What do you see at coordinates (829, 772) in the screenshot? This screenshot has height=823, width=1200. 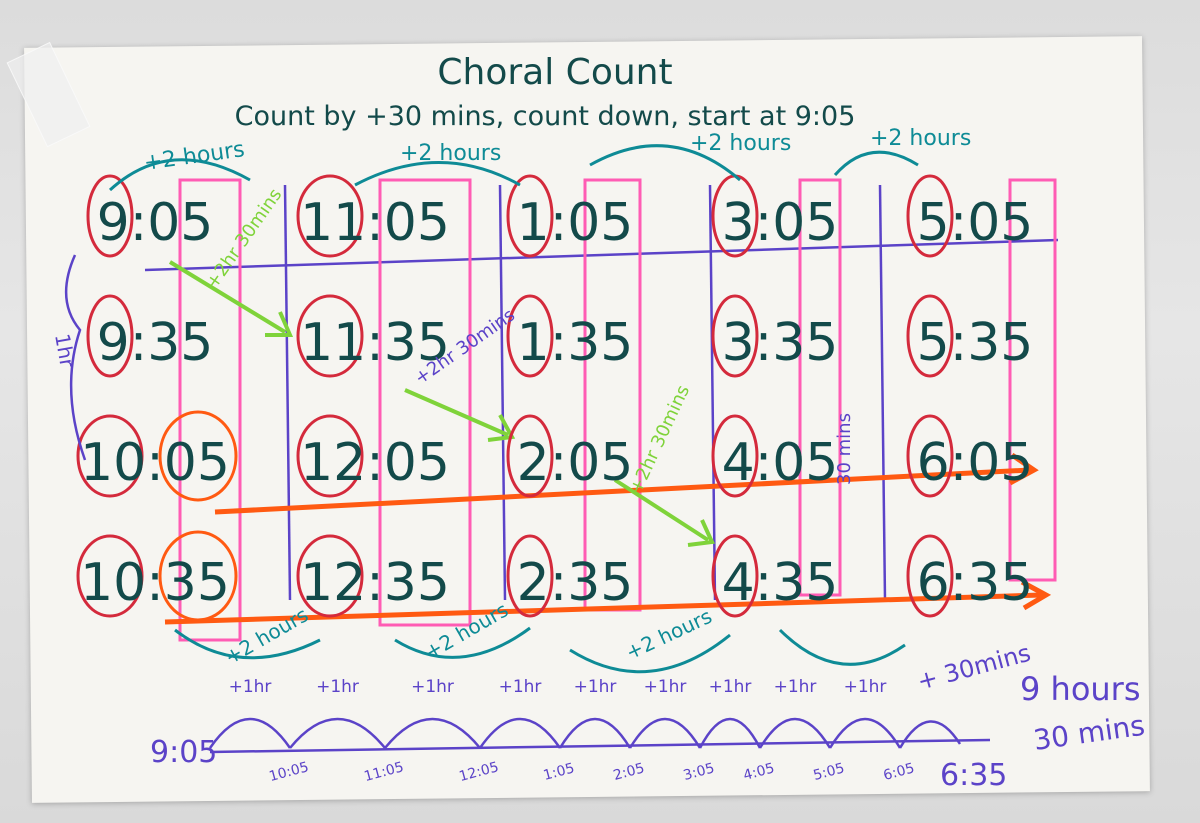 I see `tick-label: 5:05` at bounding box center [829, 772].